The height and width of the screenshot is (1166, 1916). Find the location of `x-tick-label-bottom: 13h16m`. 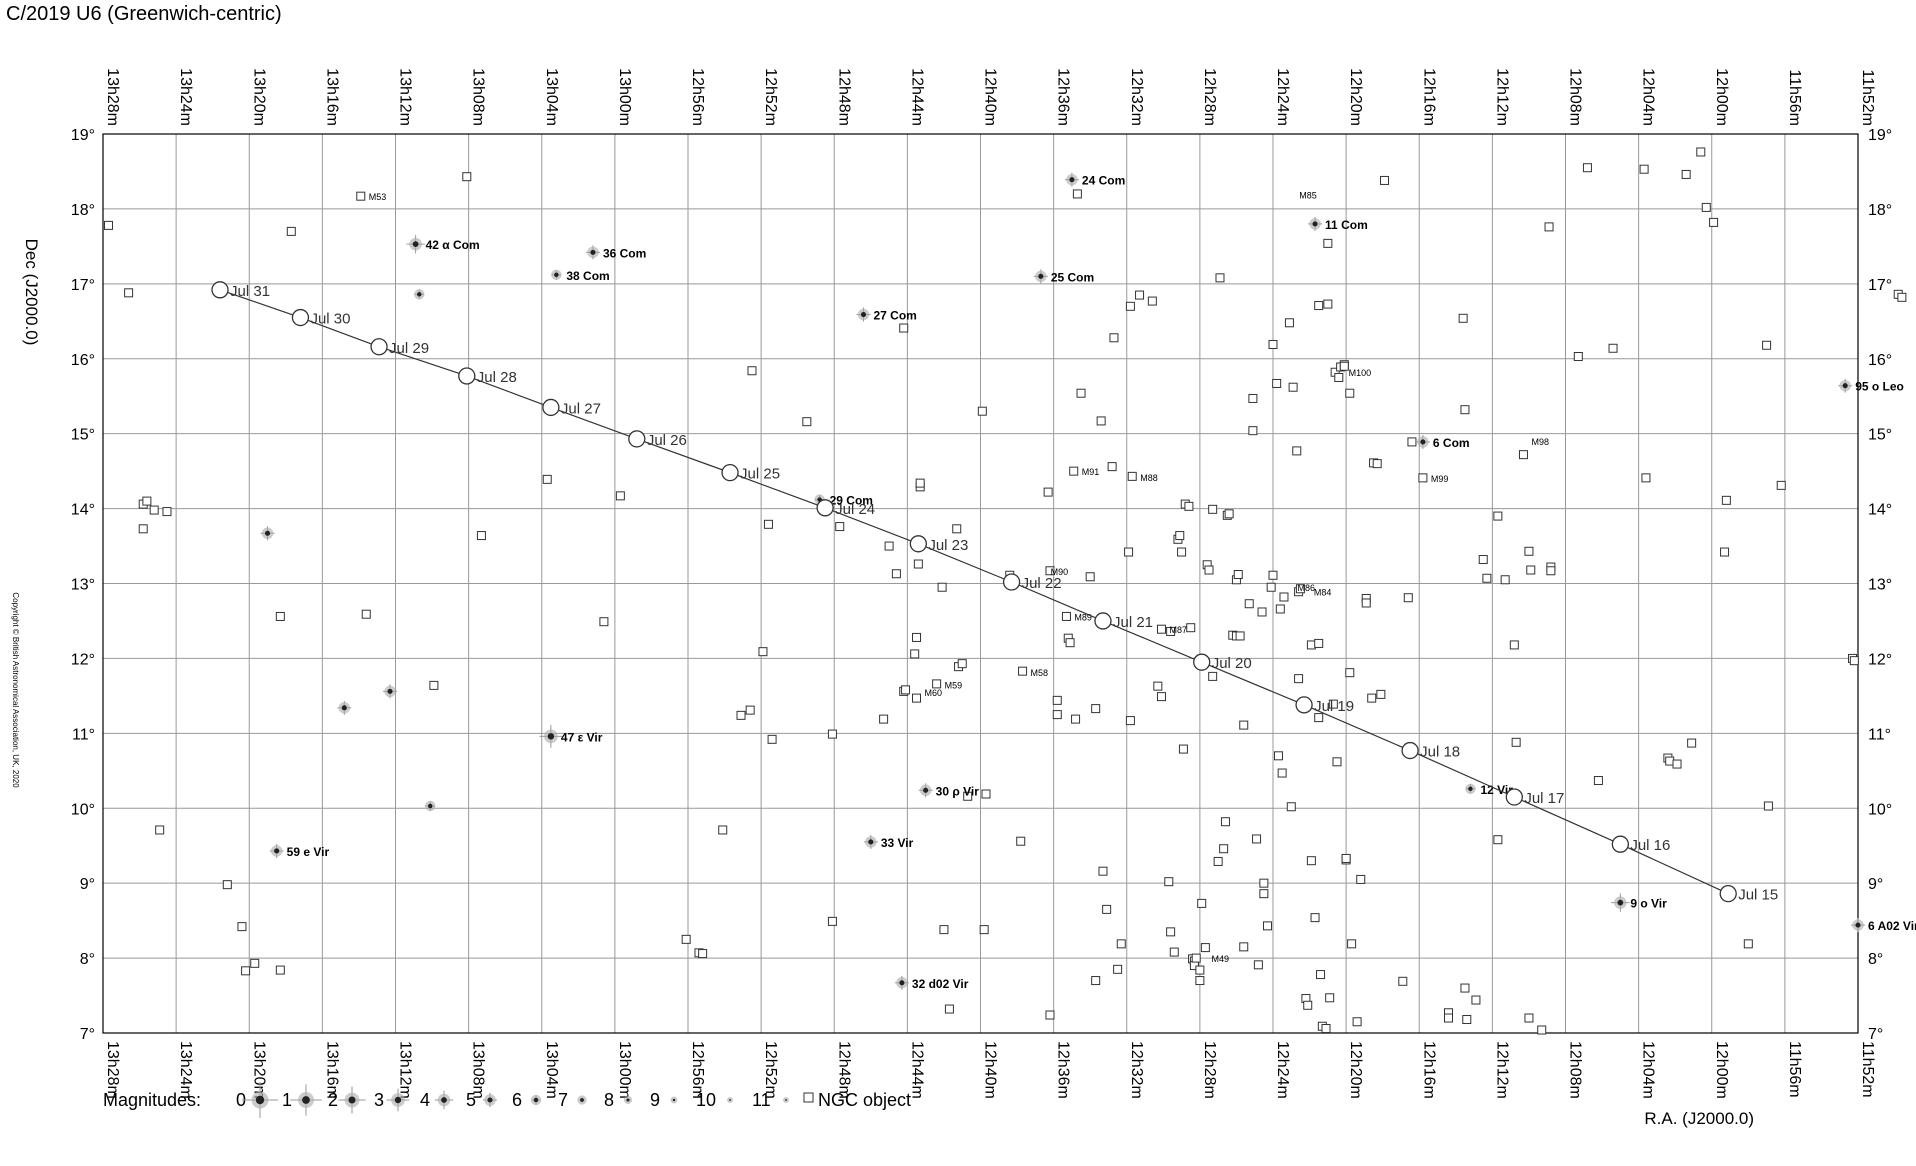

x-tick-label-bottom: 13h16m is located at coordinates (331, 1070).